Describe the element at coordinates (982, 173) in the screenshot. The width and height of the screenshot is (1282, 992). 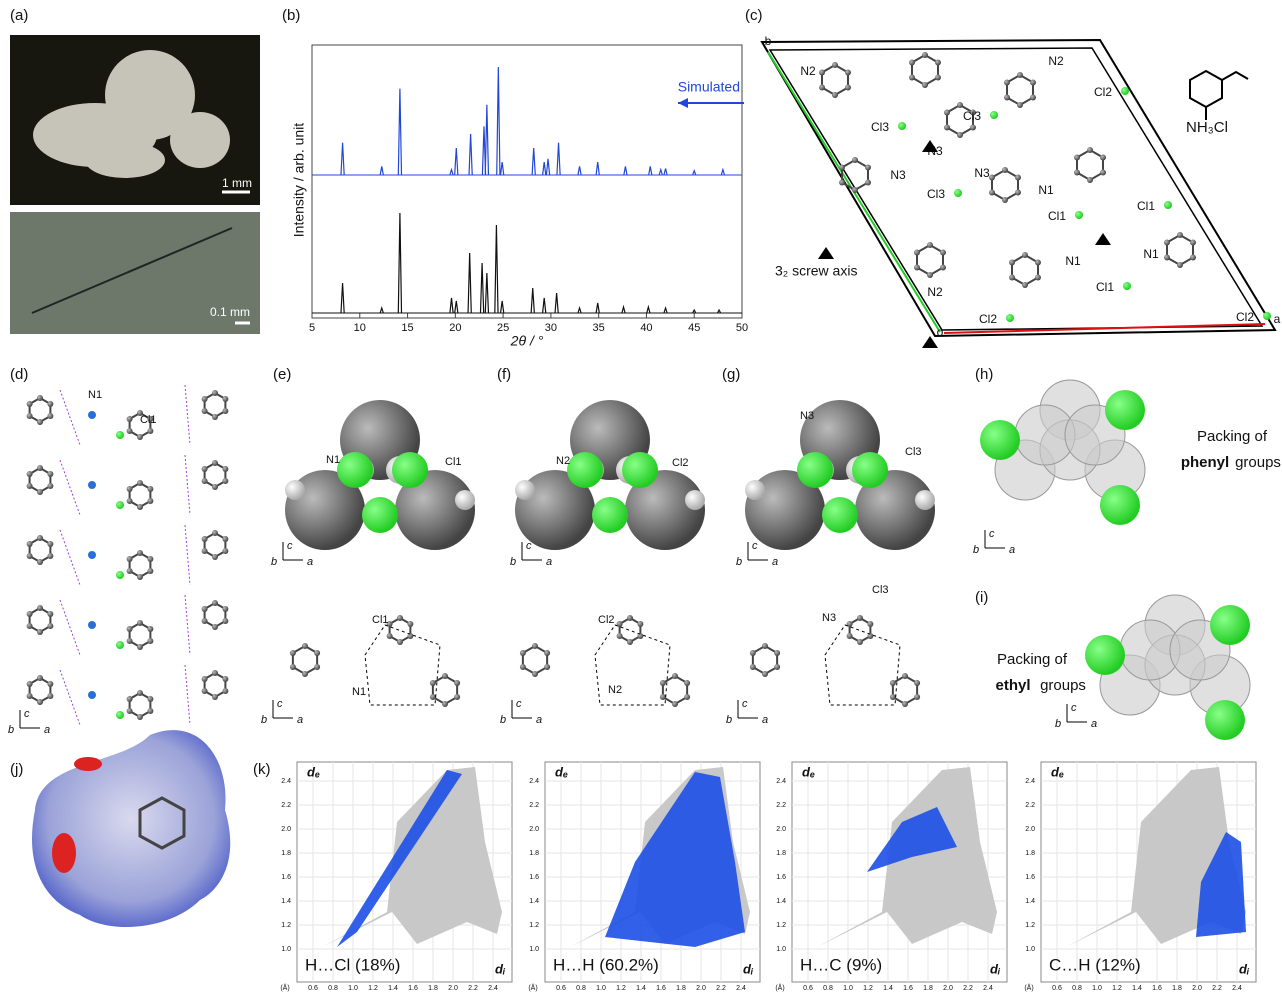
I see `atom-label: N3` at that location.